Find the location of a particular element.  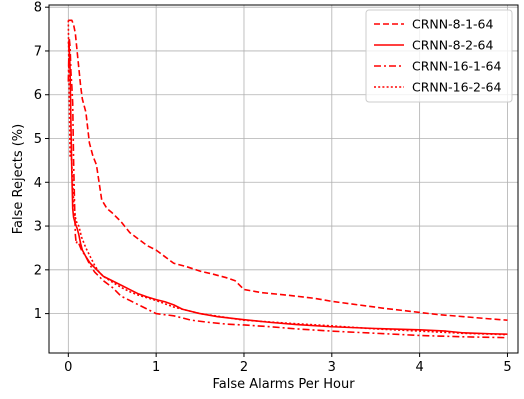

legend-box is located at coordinates (439, 56).